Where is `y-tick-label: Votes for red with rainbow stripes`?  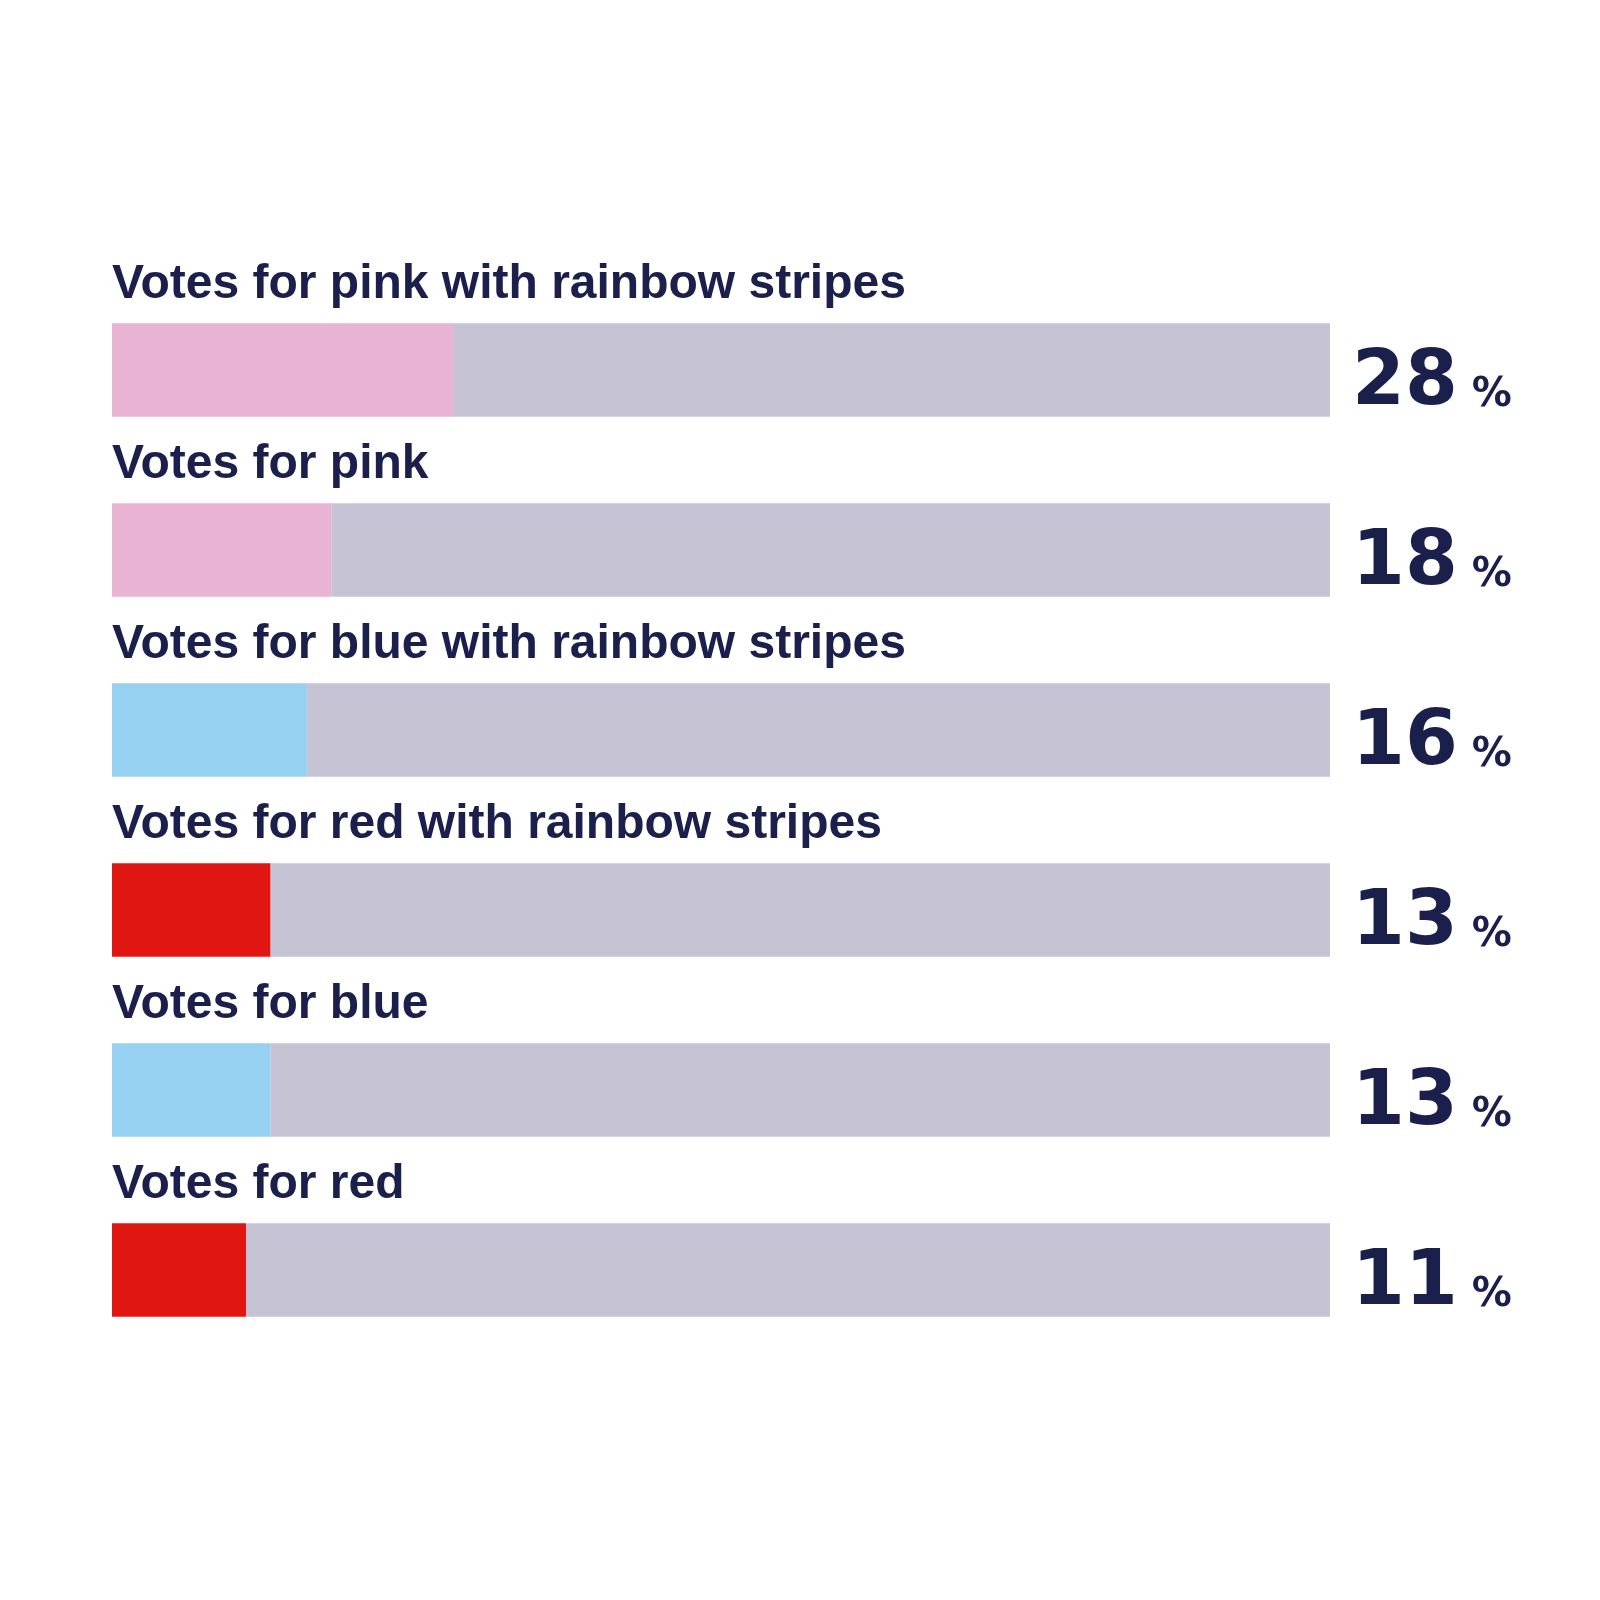 y-tick-label: Votes for red with rainbow stripes is located at coordinates (497, 822).